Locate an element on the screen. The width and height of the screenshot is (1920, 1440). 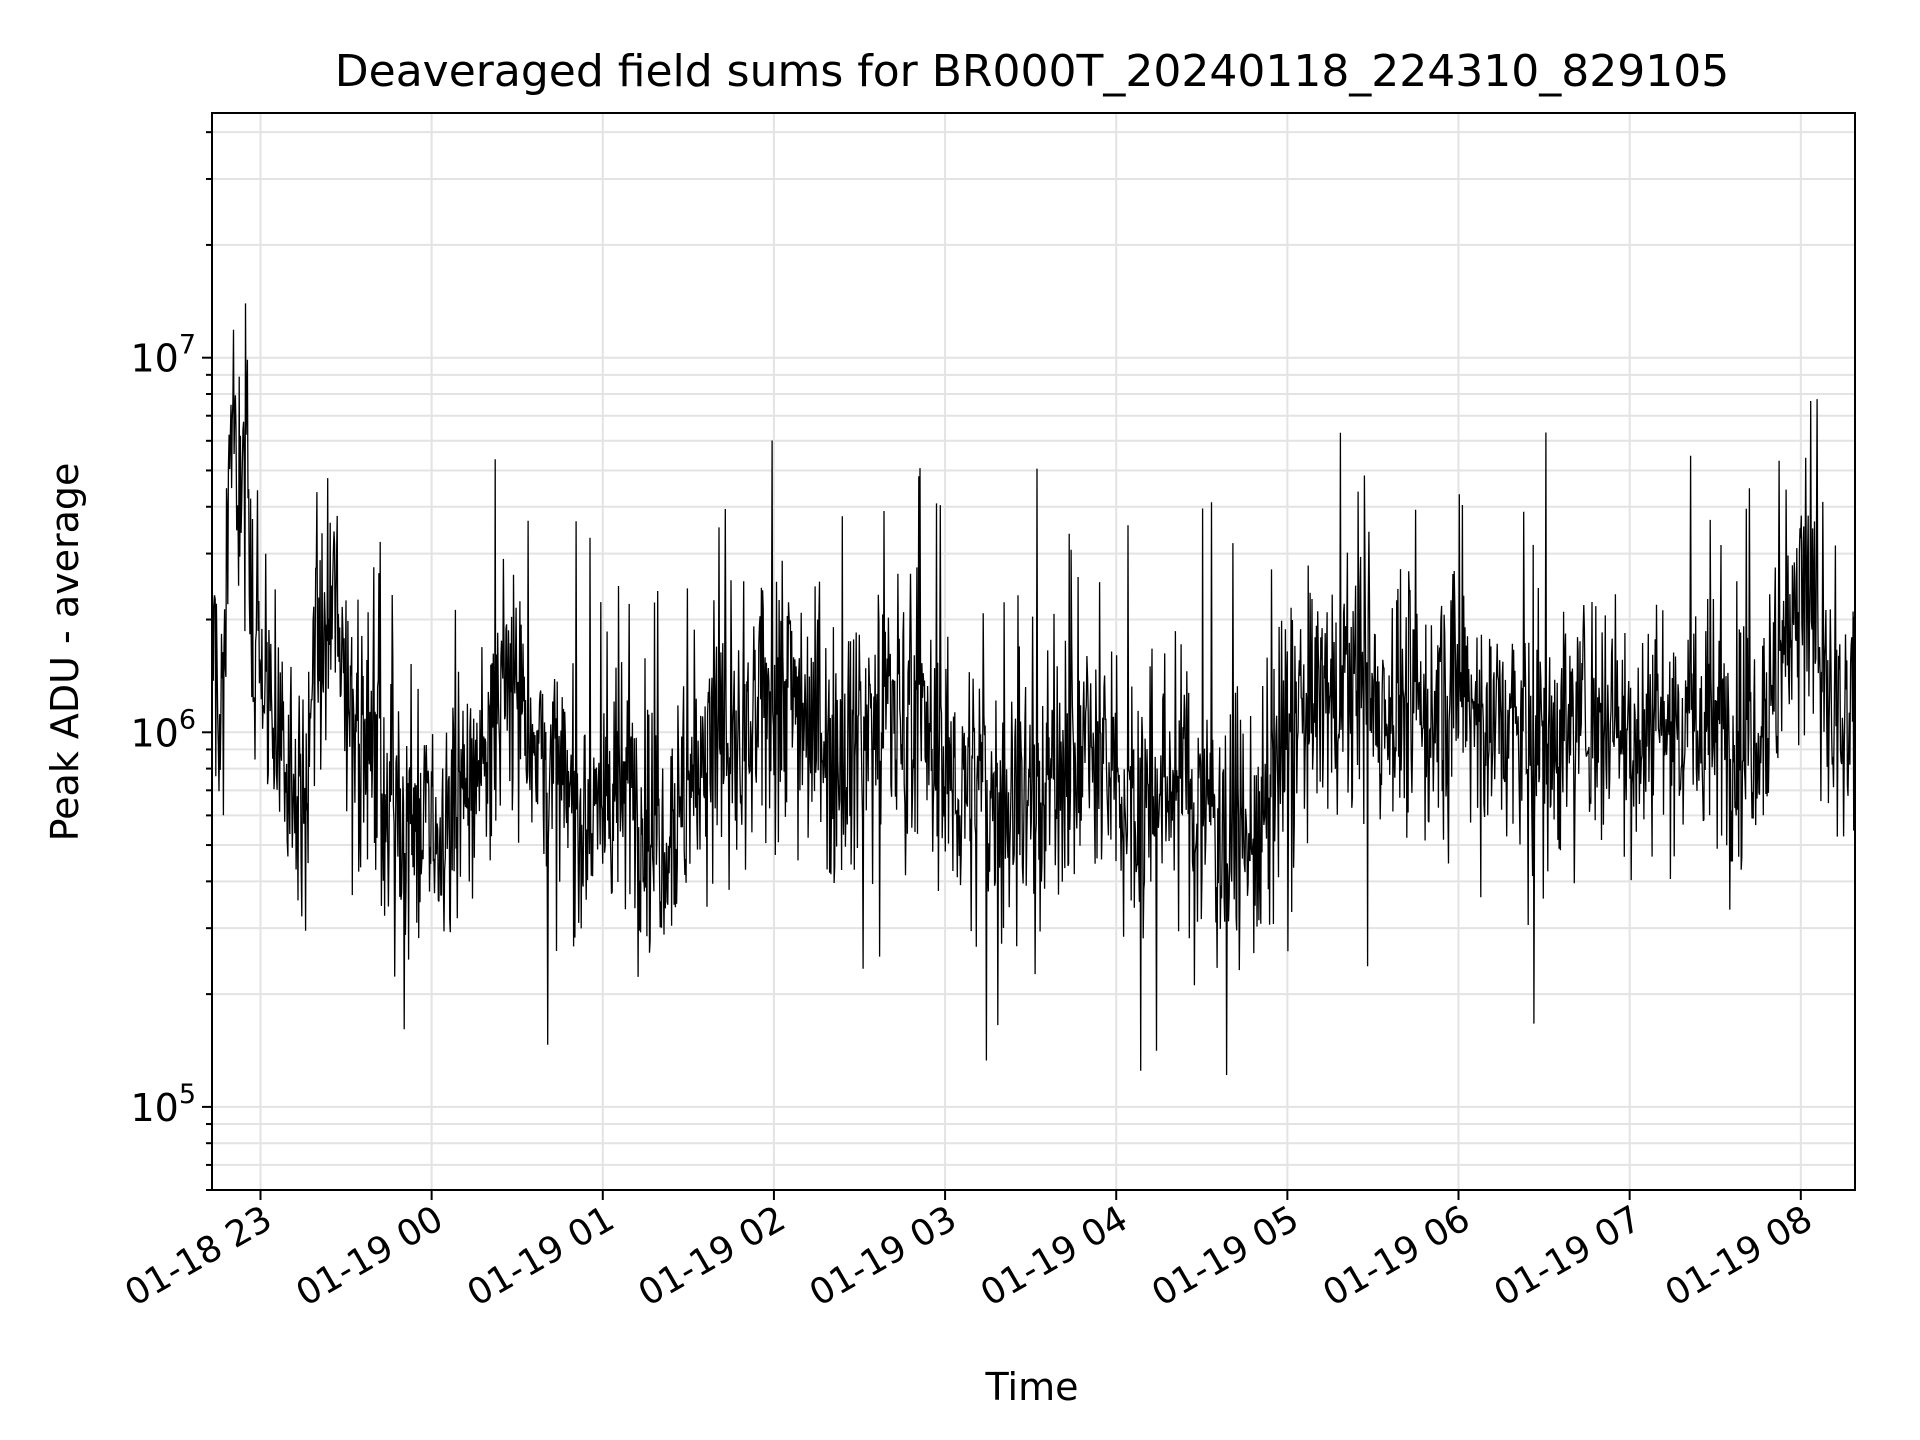
y-tick-label: 10⁵ is located at coordinates (163, 1104).